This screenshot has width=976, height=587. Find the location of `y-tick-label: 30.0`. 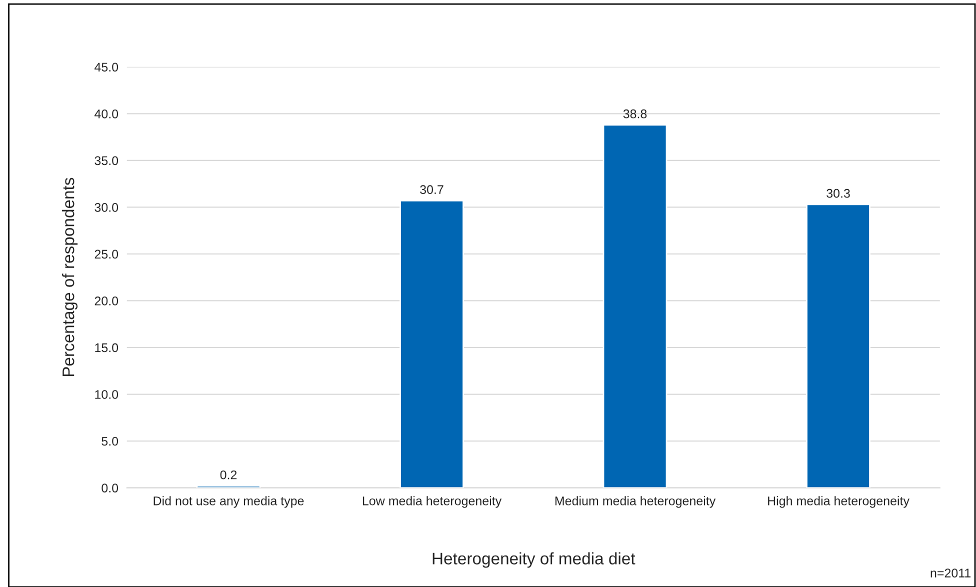

y-tick-label: 30.0 is located at coordinates (106, 207).